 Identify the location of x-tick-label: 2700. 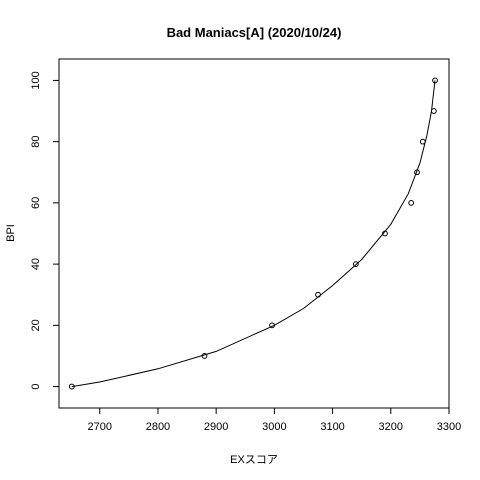
(100, 427).